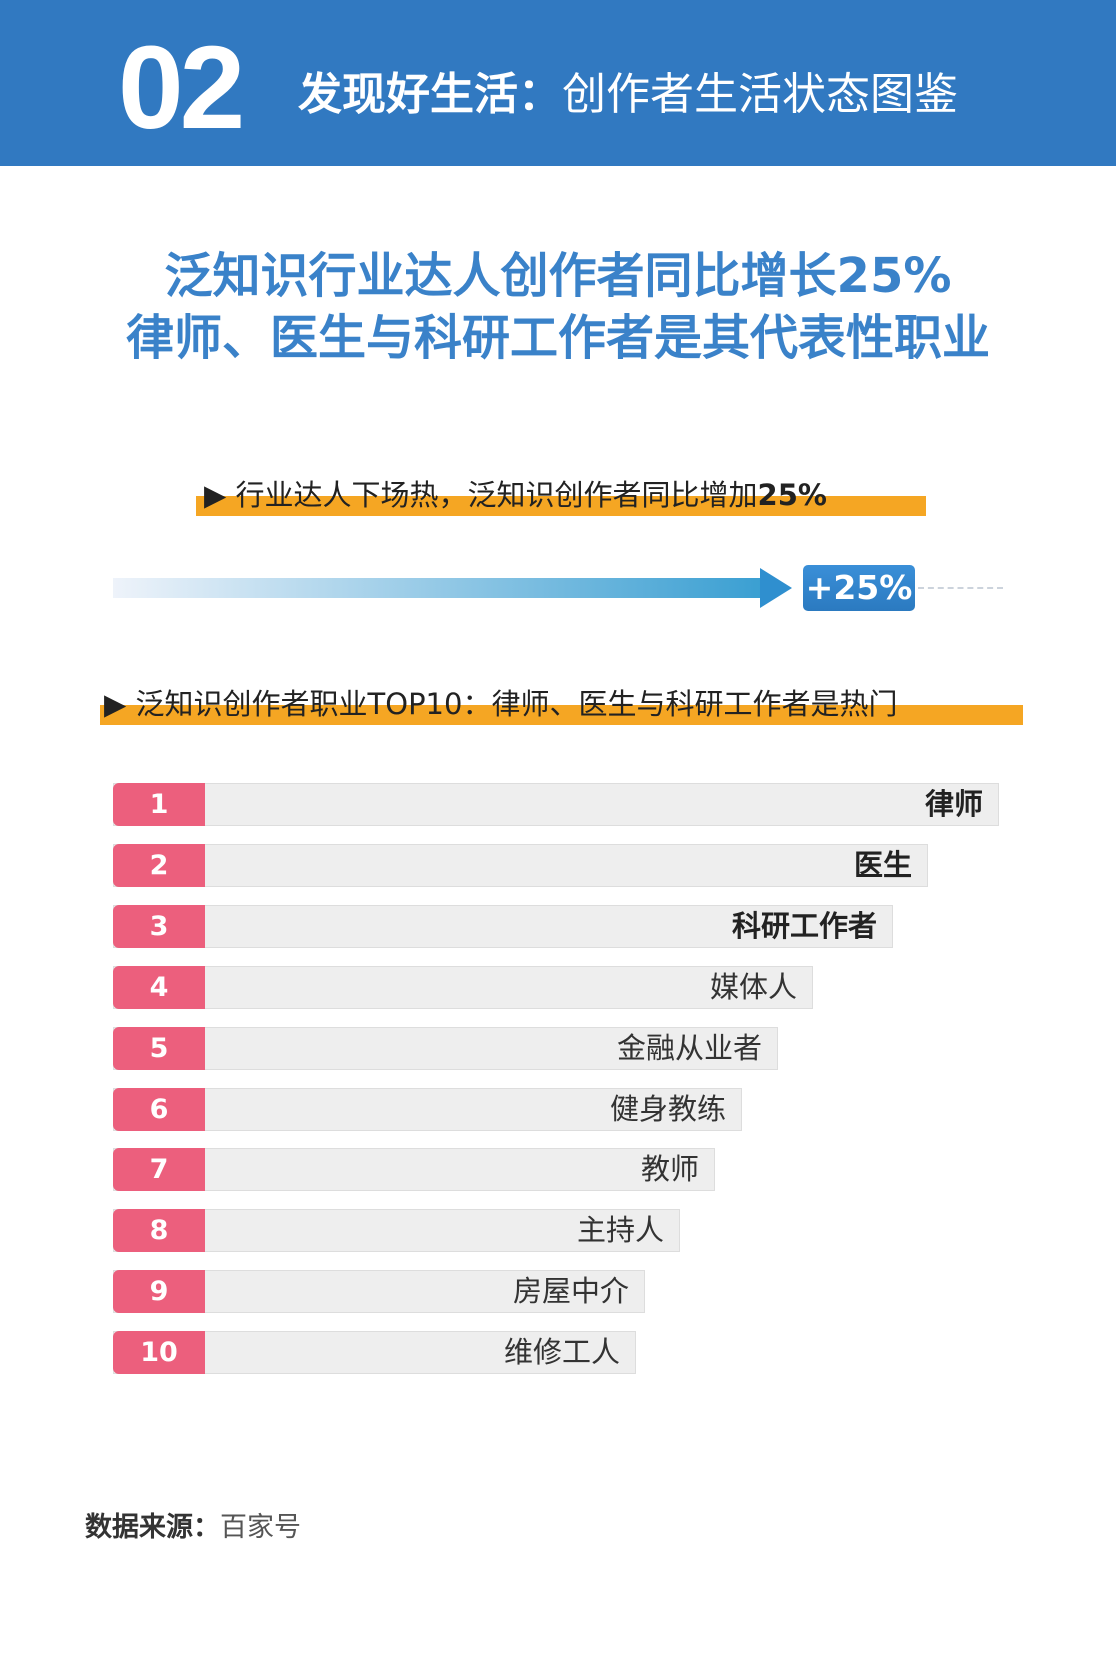  I want to click on bar-row: 10 维修工人, so click(374, 1353).